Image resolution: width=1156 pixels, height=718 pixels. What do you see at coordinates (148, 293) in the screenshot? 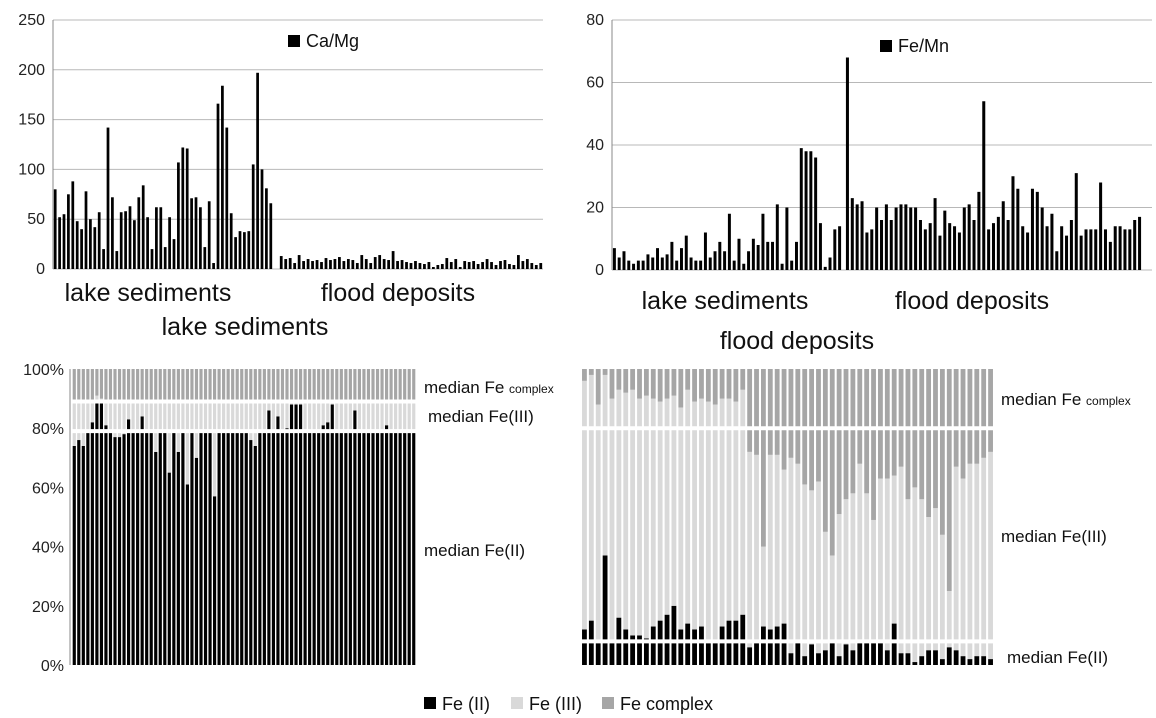
I see `ca-mg-group-label-lake: lake sediments` at bounding box center [148, 293].